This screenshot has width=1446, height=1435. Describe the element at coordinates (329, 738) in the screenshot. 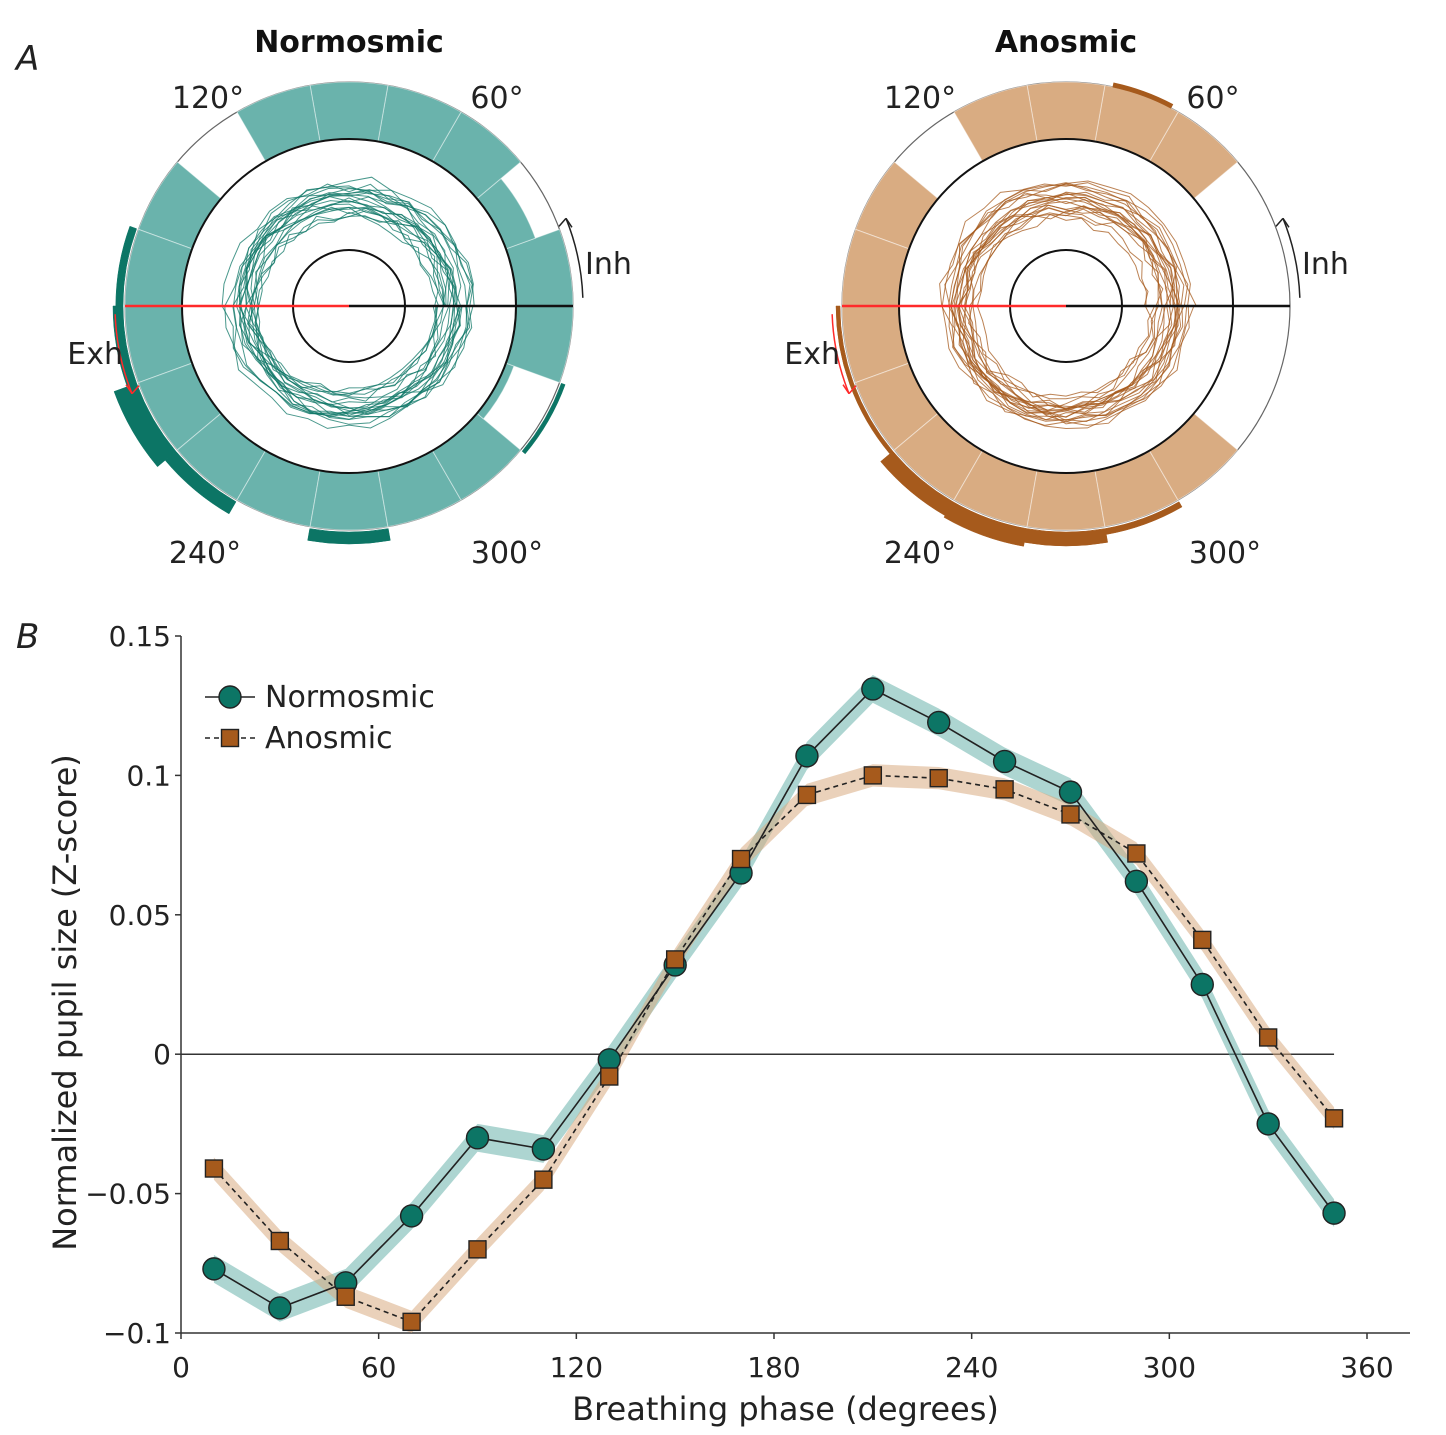

I see `legend-label: Anosmic` at that location.